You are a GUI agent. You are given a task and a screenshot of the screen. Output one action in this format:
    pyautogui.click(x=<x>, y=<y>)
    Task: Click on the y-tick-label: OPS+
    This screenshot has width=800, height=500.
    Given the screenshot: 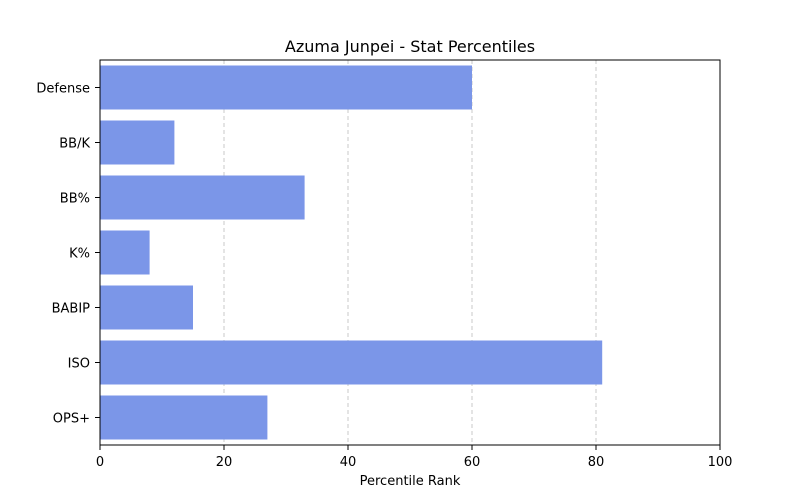 What is the action you would take?
    pyautogui.click(x=71, y=419)
    